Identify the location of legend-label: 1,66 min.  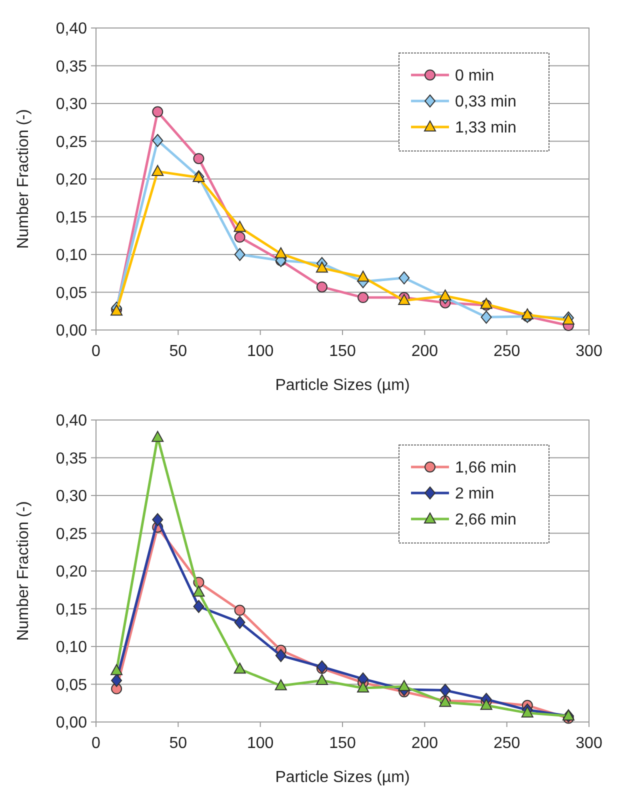
(485, 468).